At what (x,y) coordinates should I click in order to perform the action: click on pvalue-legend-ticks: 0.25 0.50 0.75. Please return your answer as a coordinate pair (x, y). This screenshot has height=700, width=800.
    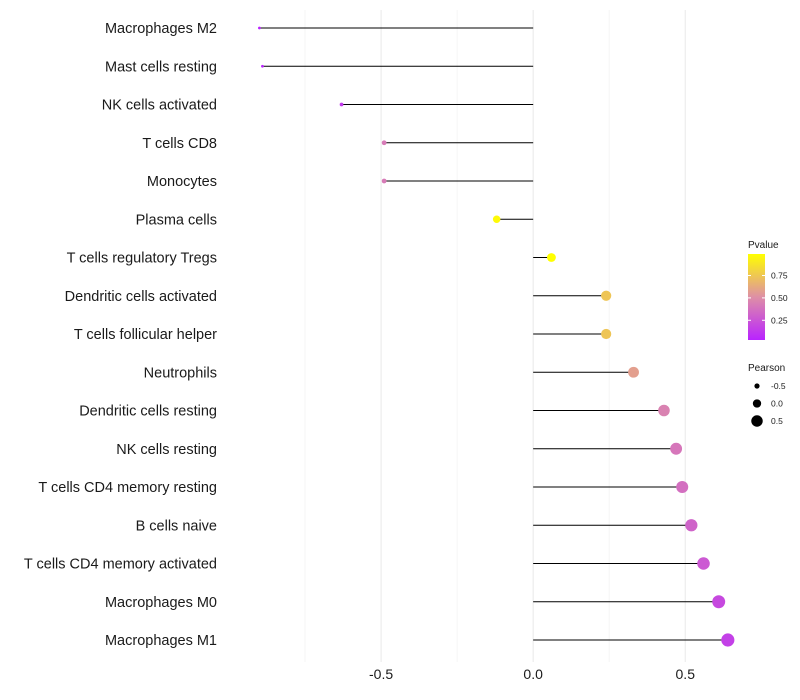
    Looking at the image, I should click on (768, 298).